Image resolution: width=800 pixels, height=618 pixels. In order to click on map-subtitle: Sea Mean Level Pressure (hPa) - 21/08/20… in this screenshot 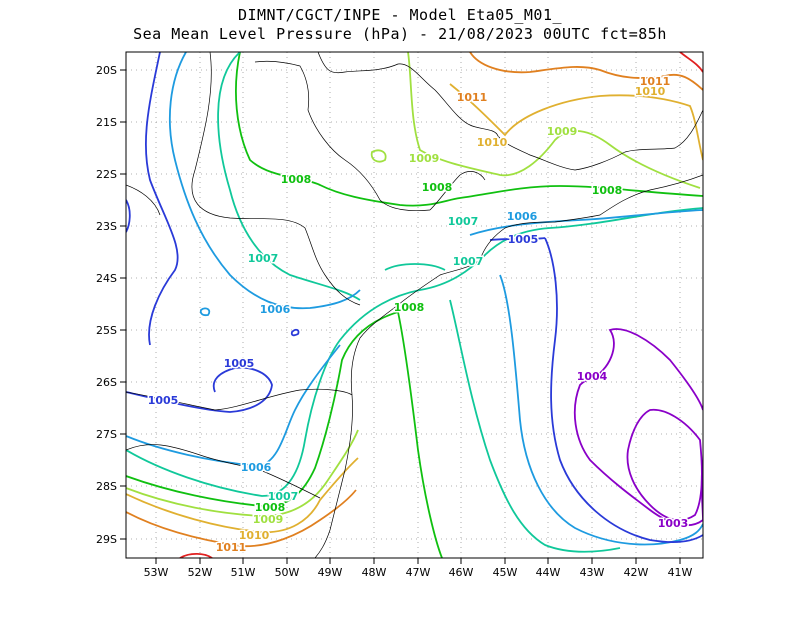, I will do `click(400, 34)`.